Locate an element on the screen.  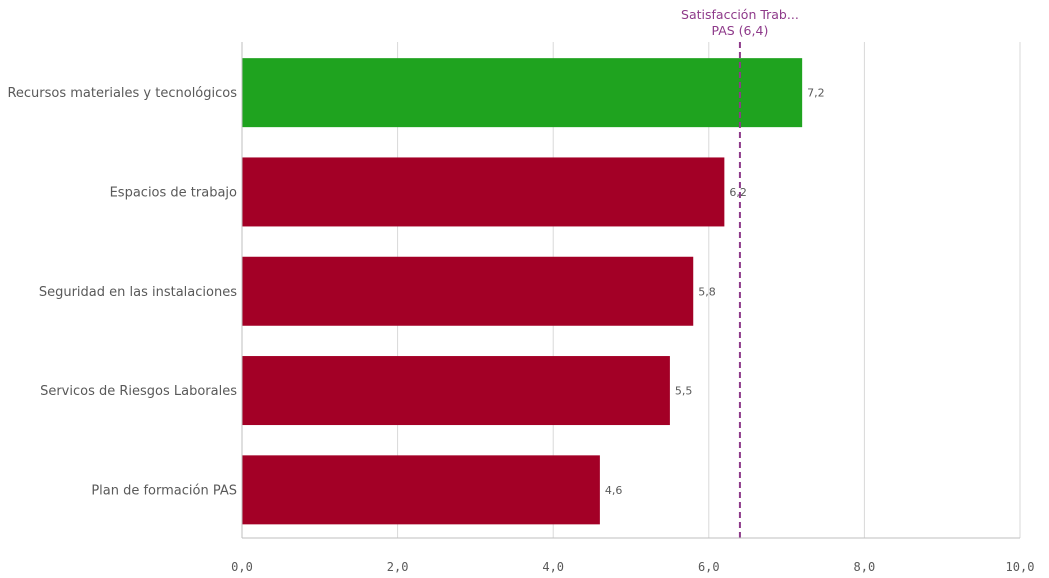
category-label: Recursos materiales y tecnológicos is located at coordinates (122, 93).